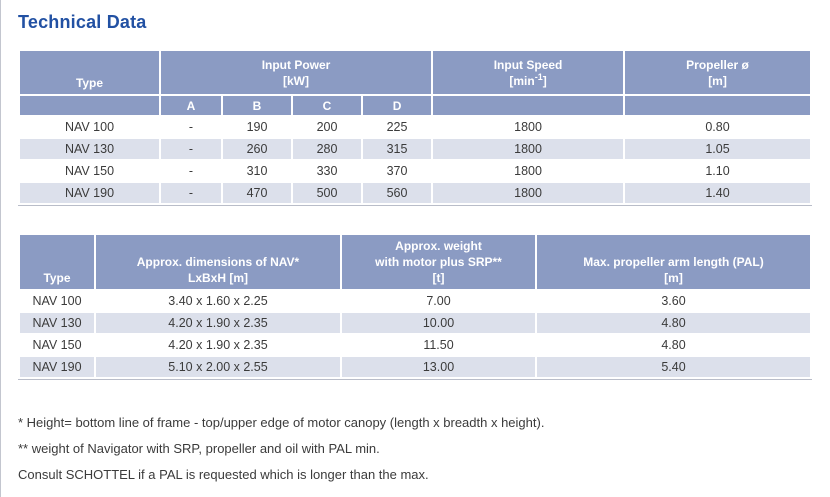 The image size is (830, 497). Describe the element at coordinates (218, 367) in the screenshot. I see `cell-dimensions: 5.10 x 2.00 x 2.55` at that location.